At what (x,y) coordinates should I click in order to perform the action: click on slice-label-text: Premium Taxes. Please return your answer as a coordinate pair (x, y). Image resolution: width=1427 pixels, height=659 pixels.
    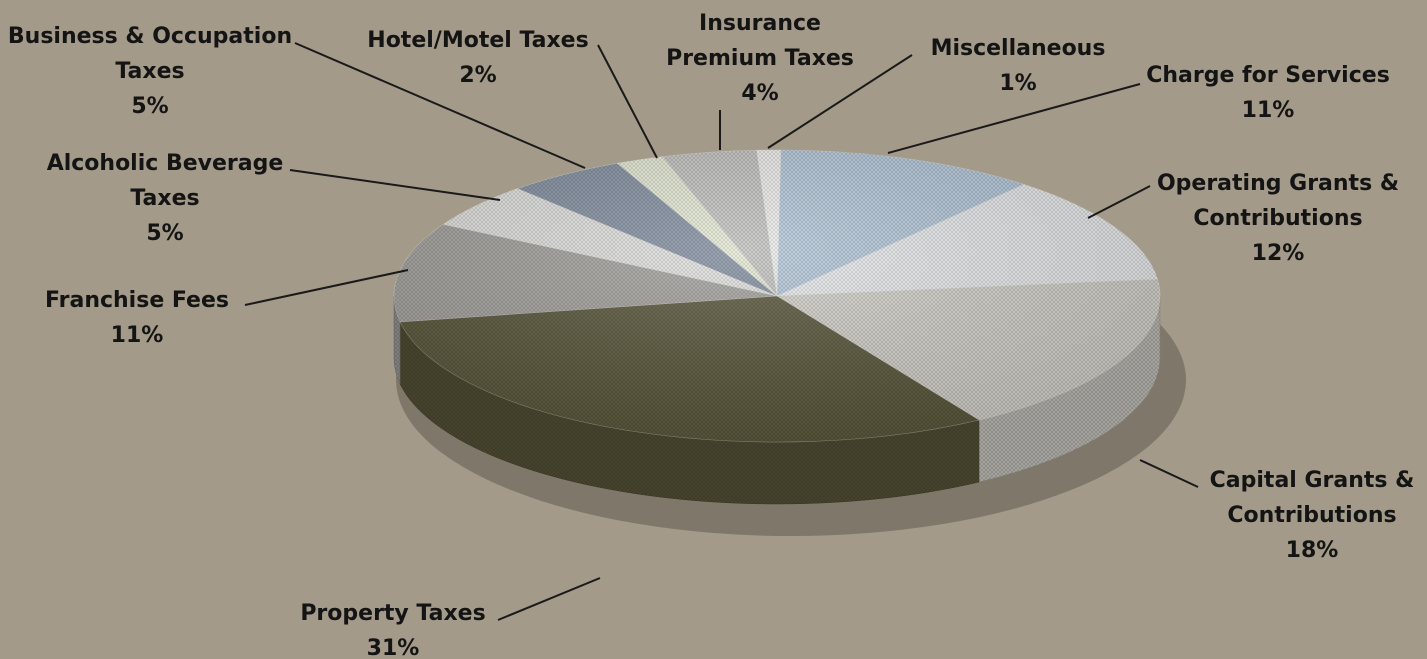
    Looking at the image, I should click on (760, 58).